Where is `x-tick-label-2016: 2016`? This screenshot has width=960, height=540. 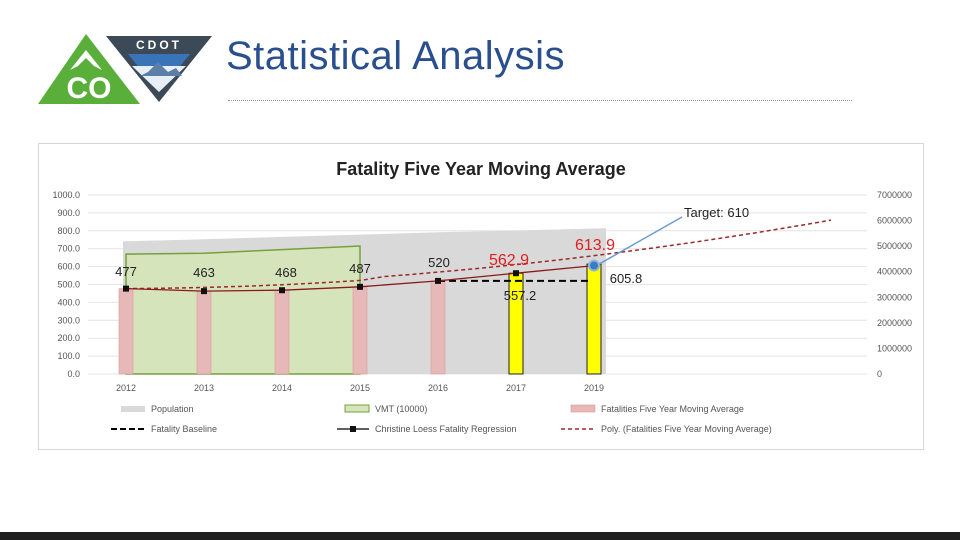 x-tick-label-2016: 2016 is located at coordinates (438, 388).